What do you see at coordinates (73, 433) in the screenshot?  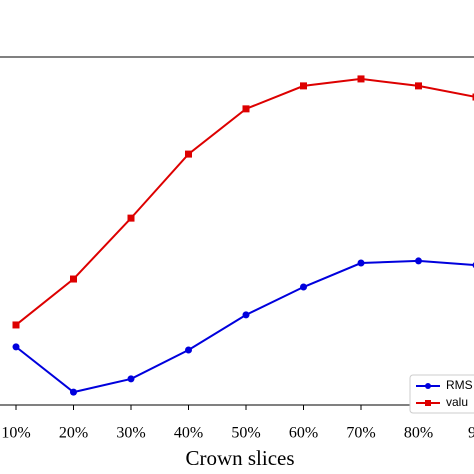 I see `x-tick-label: 20%` at bounding box center [73, 433].